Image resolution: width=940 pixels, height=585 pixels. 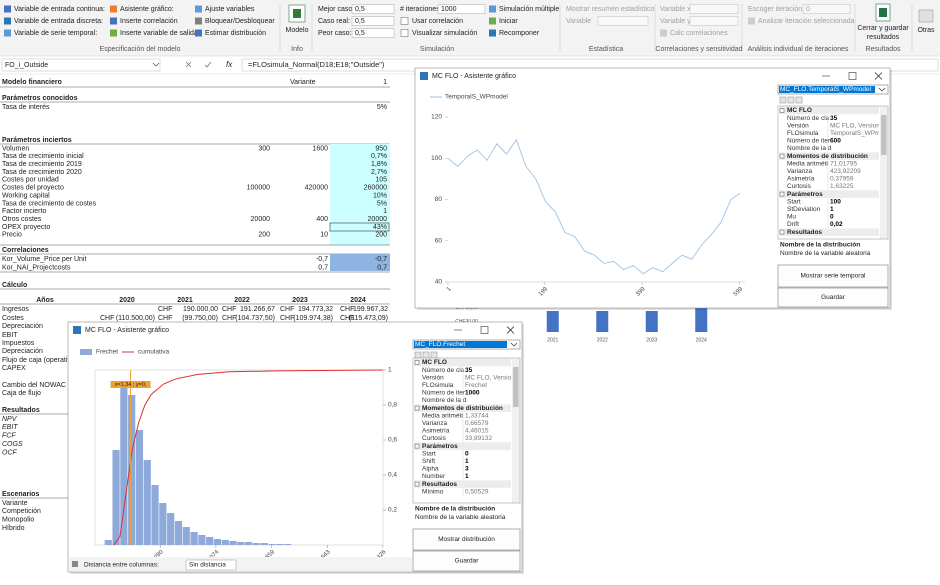 What do you see at coordinates (55, 33) in the screenshot?
I see `ribbon-button: Variable de serie temporal:` at bounding box center [55, 33].